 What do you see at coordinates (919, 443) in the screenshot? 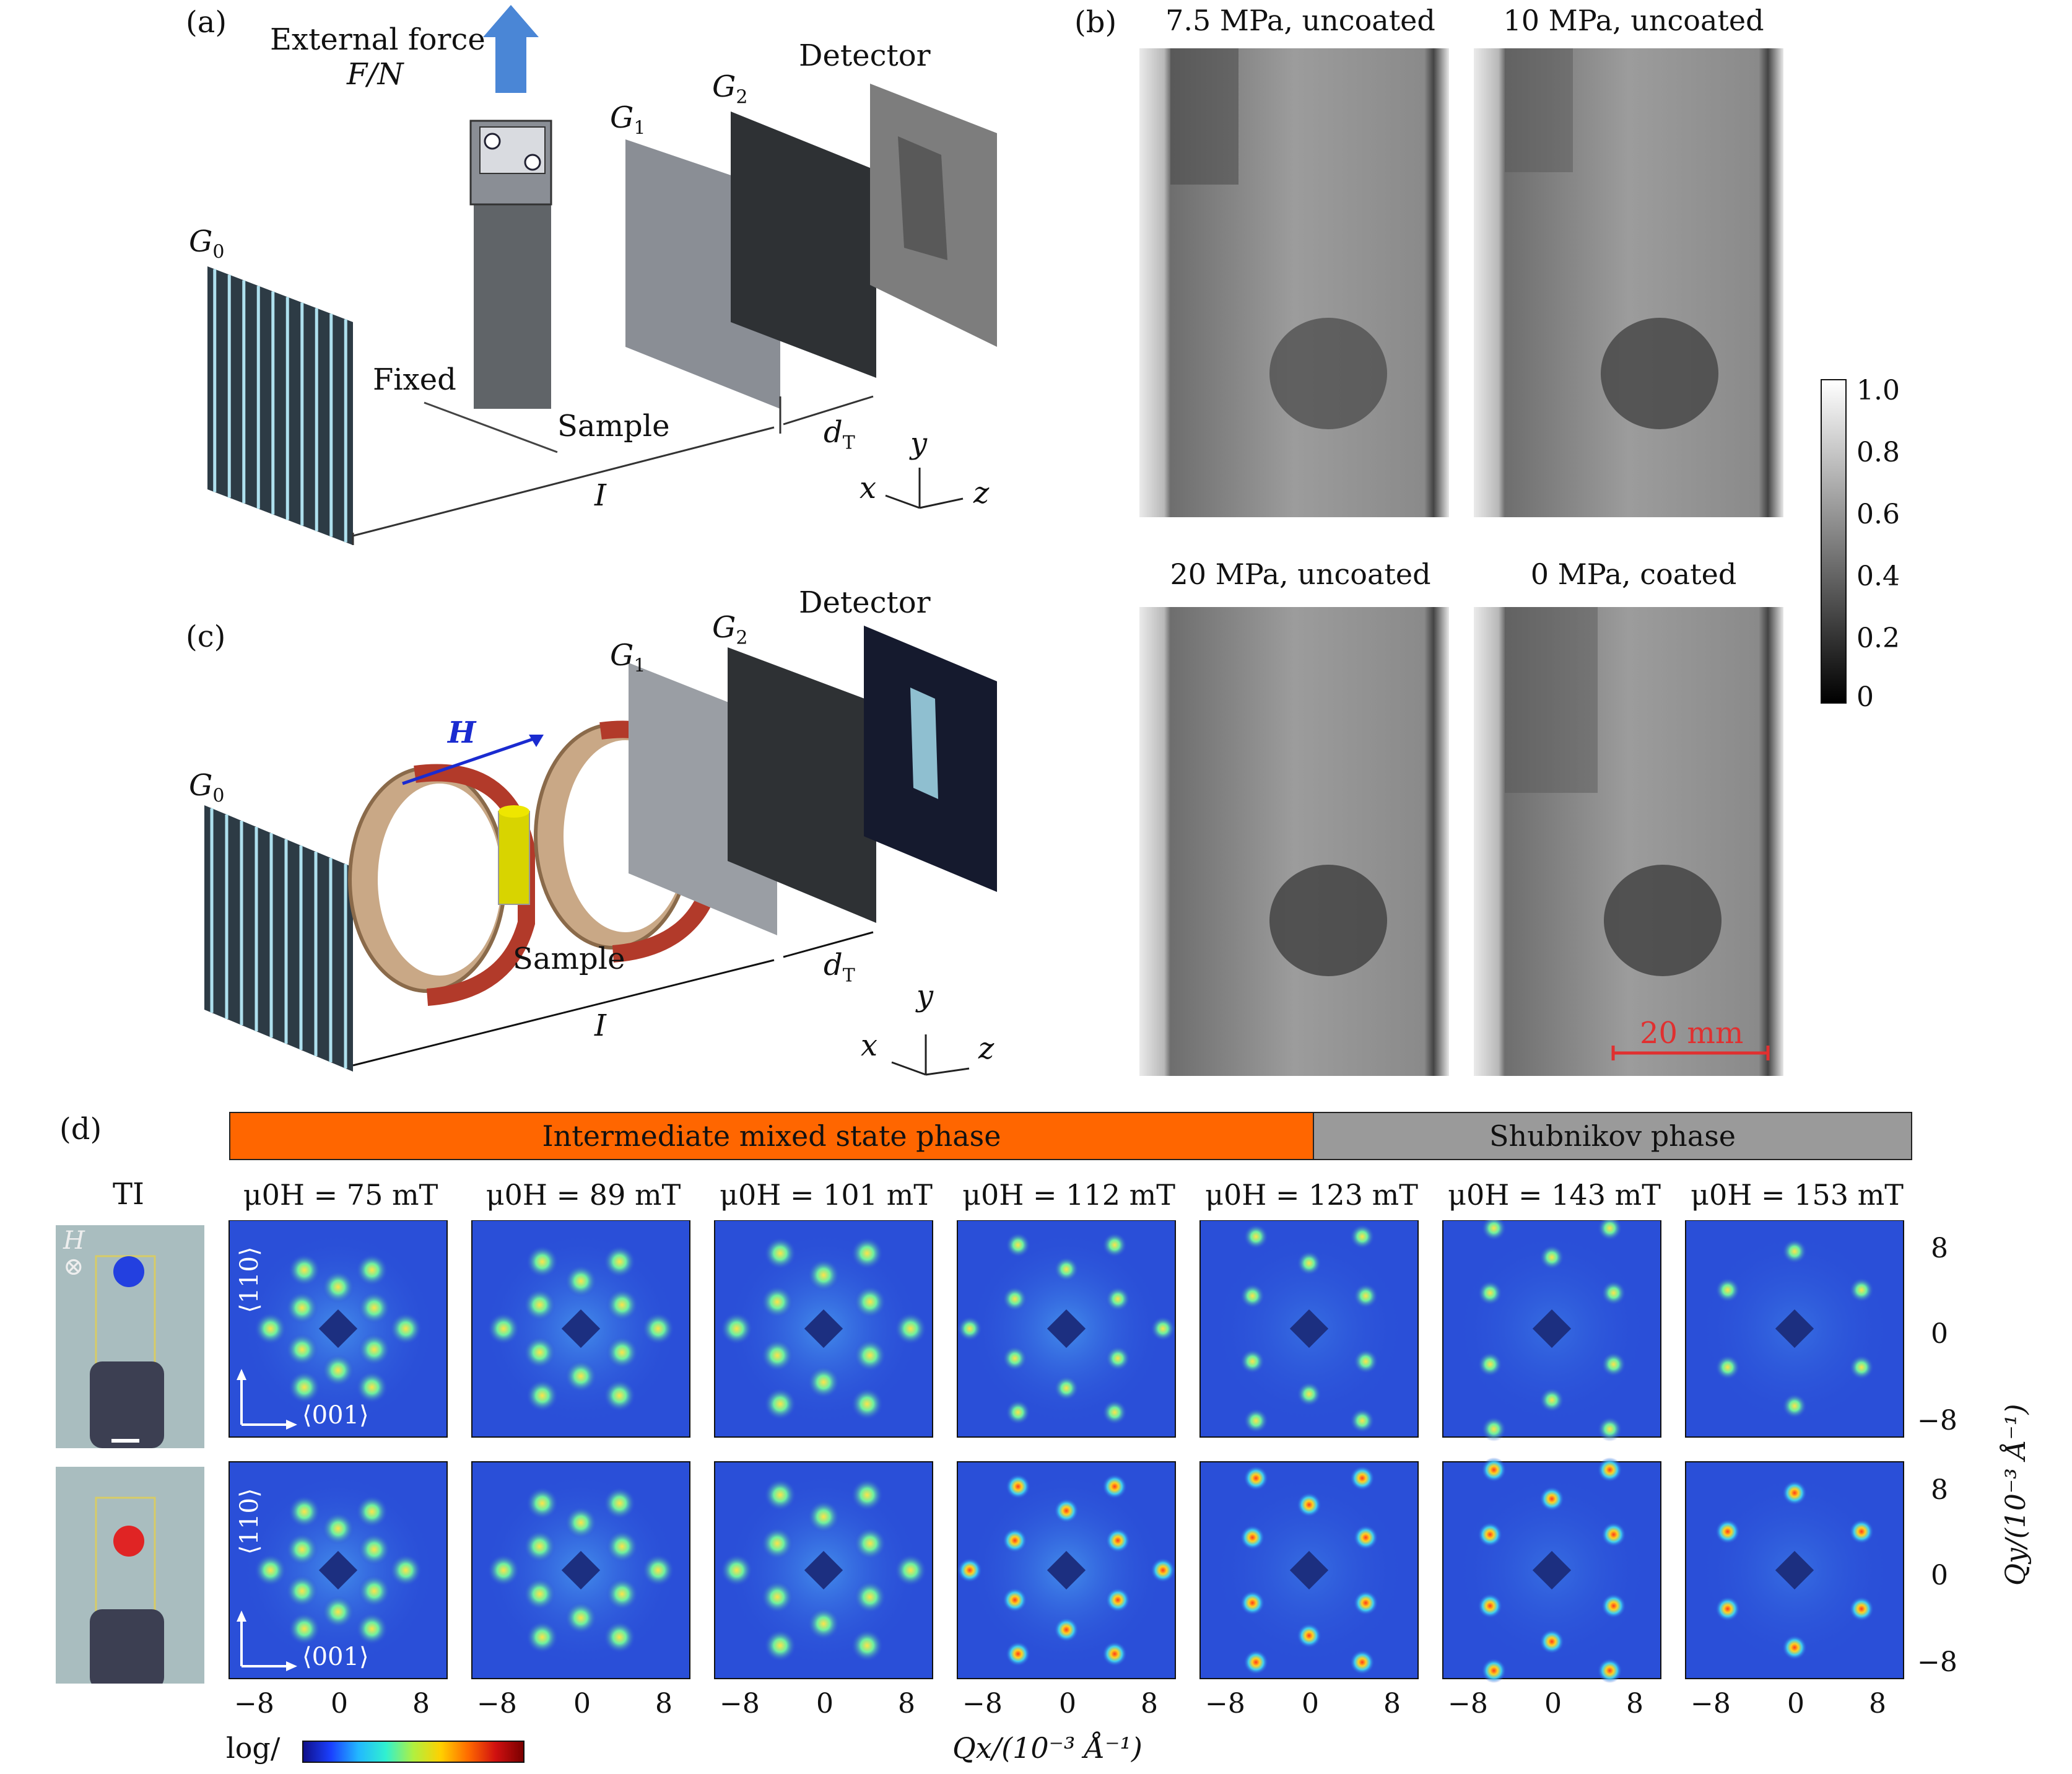
I see `axis-y-a: y` at bounding box center [919, 443].